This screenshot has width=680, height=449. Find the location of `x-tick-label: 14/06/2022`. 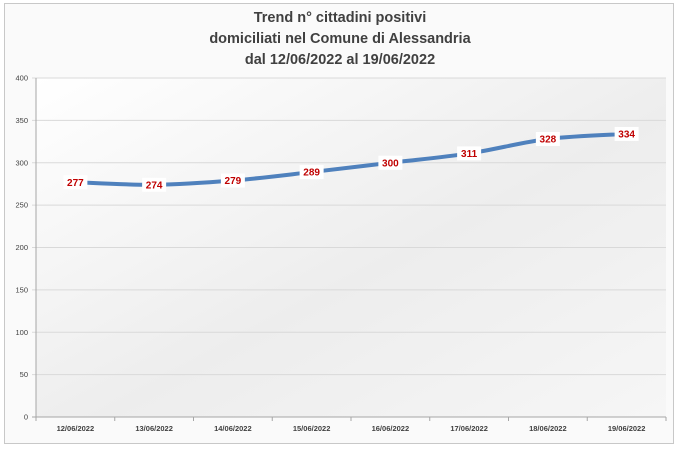

x-tick-label: 14/06/2022 is located at coordinates (233, 428).